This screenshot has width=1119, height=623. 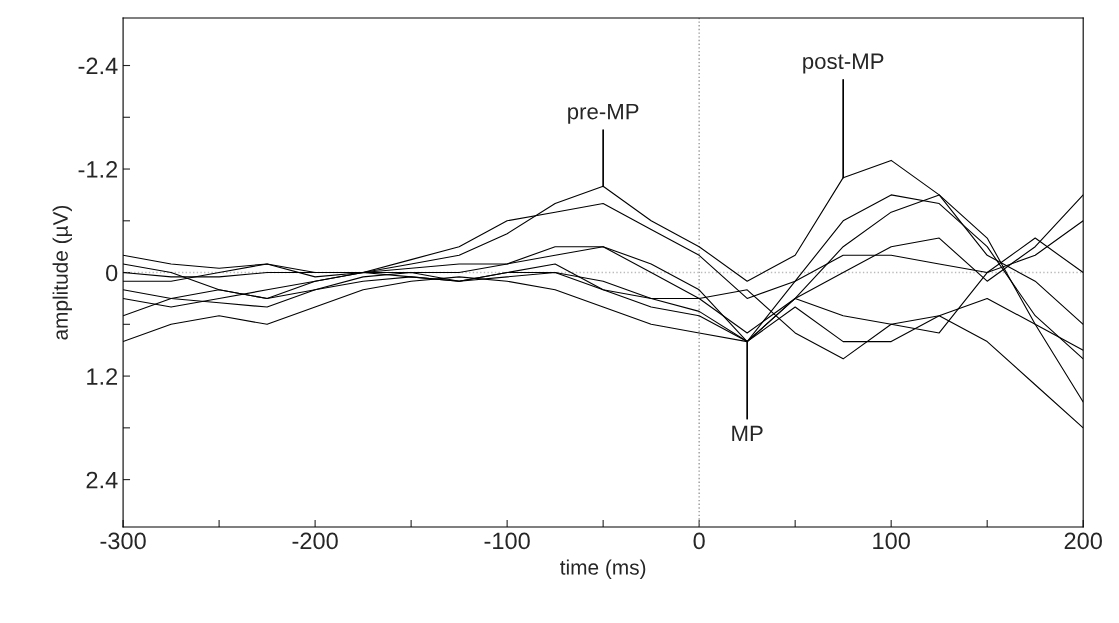 What do you see at coordinates (112, 273) in the screenshot?
I see `y-tick-label: 0` at bounding box center [112, 273].